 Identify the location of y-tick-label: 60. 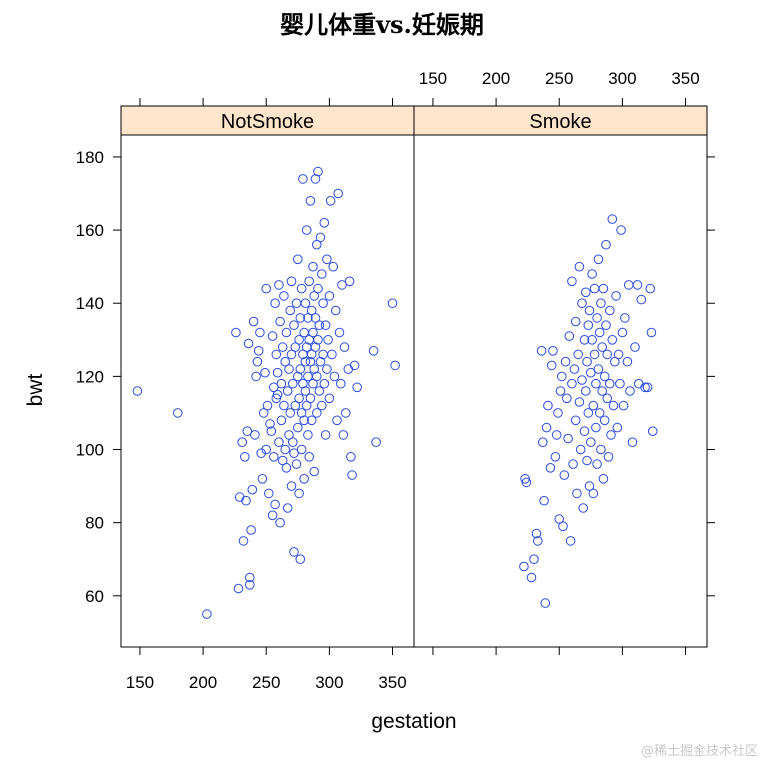
(94, 596).